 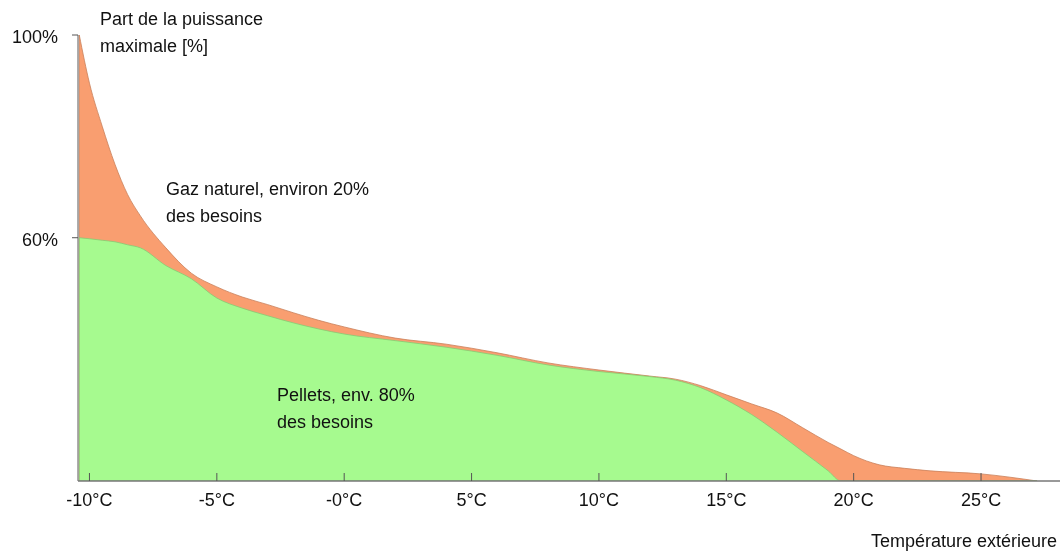 What do you see at coordinates (346, 408) in the screenshot?
I see `annotation: Pellets, env. 80% des besoins` at bounding box center [346, 408].